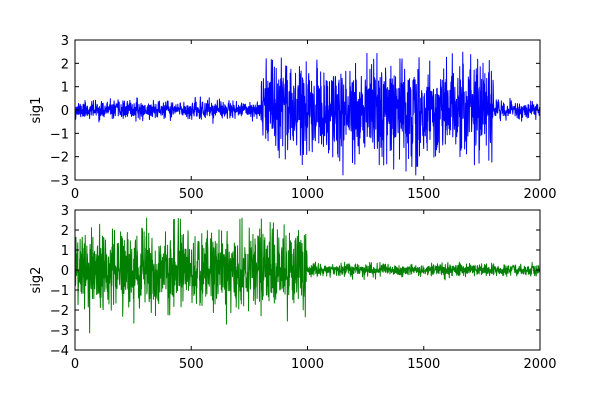 This screenshot has height=400, width=600. I want to click on sig2-y-tick-label: 2, so click(65, 231).